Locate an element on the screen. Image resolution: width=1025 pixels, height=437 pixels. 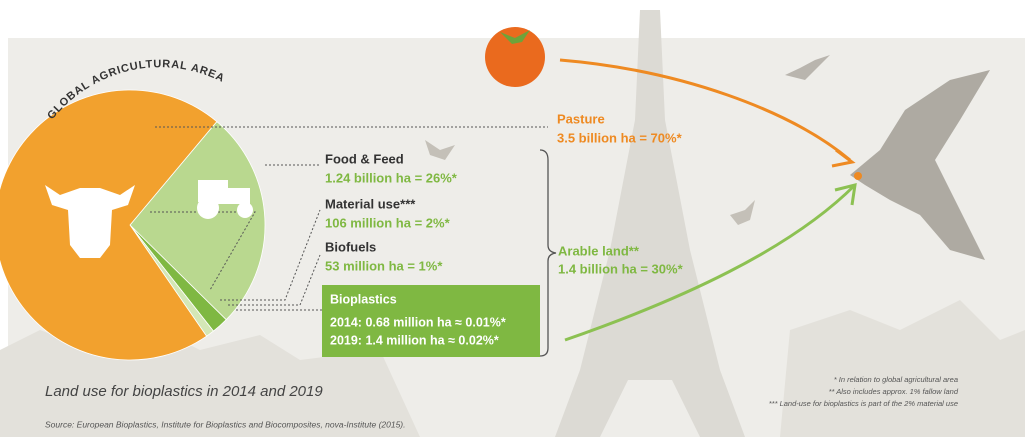
group-label: Arable land** is located at coordinates (599, 250).